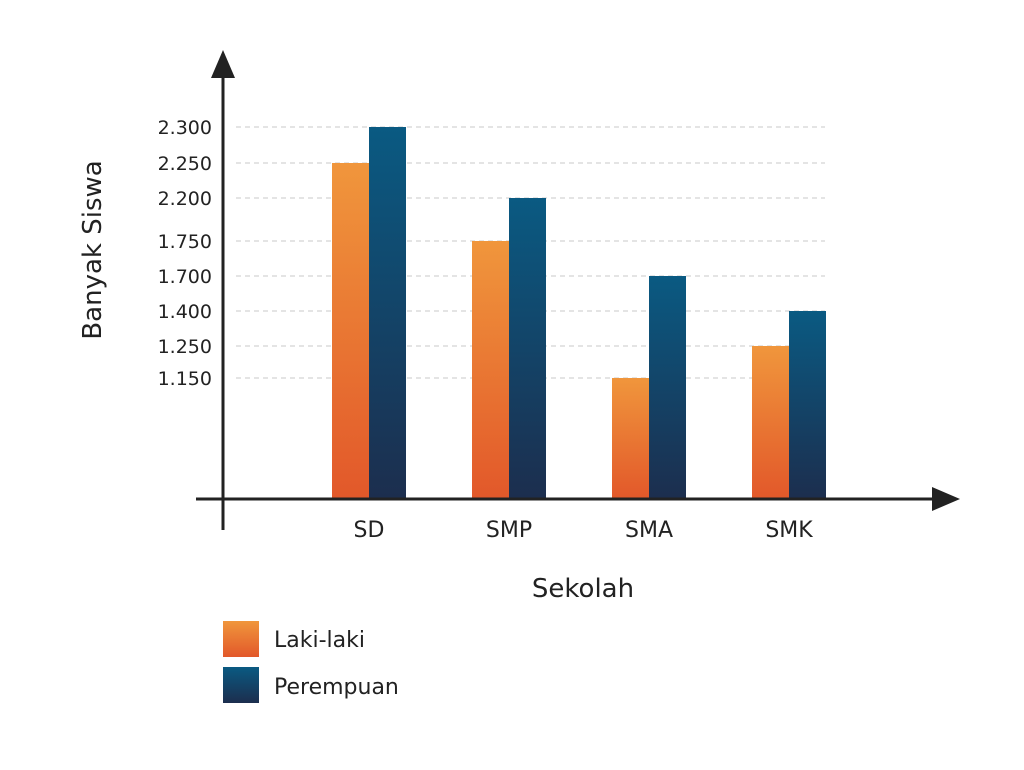 The height and width of the screenshot is (770, 1024). I want to click on y-tick-label: 2.300, so click(185, 128).